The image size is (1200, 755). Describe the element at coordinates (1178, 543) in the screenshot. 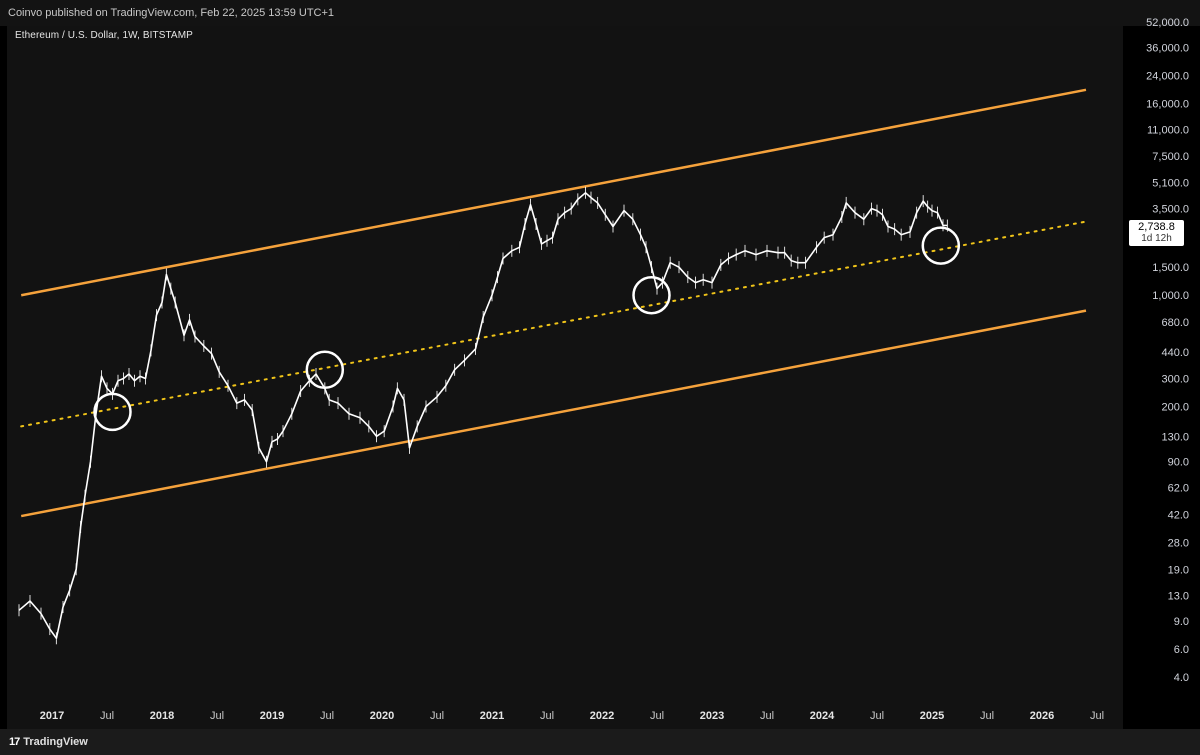

I see `y-tick-label: 28.0` at that location.